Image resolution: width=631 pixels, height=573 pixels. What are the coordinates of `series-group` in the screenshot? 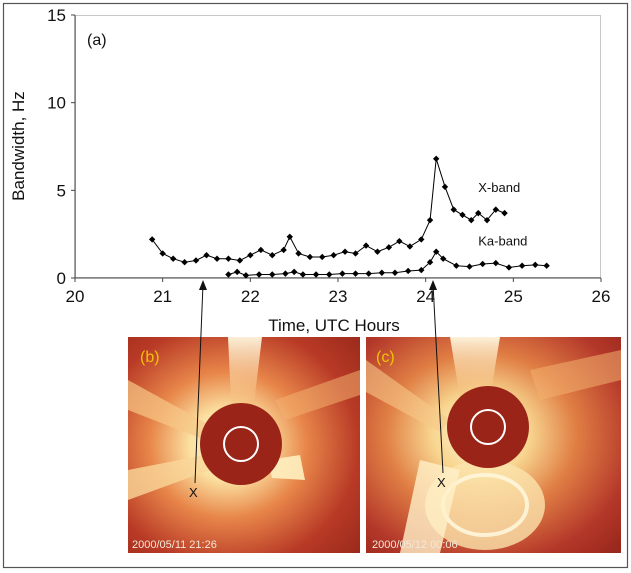 It's located at (349, 217).